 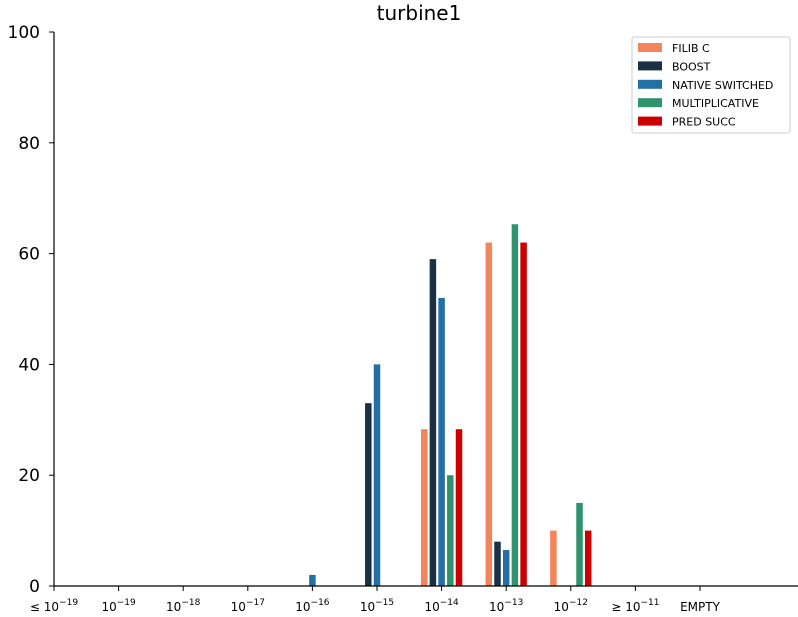 What do you see at coordinates (571, 606) in the screenshot?
I see `x-tick-label: 10−12` at bounding box center [571, 606].